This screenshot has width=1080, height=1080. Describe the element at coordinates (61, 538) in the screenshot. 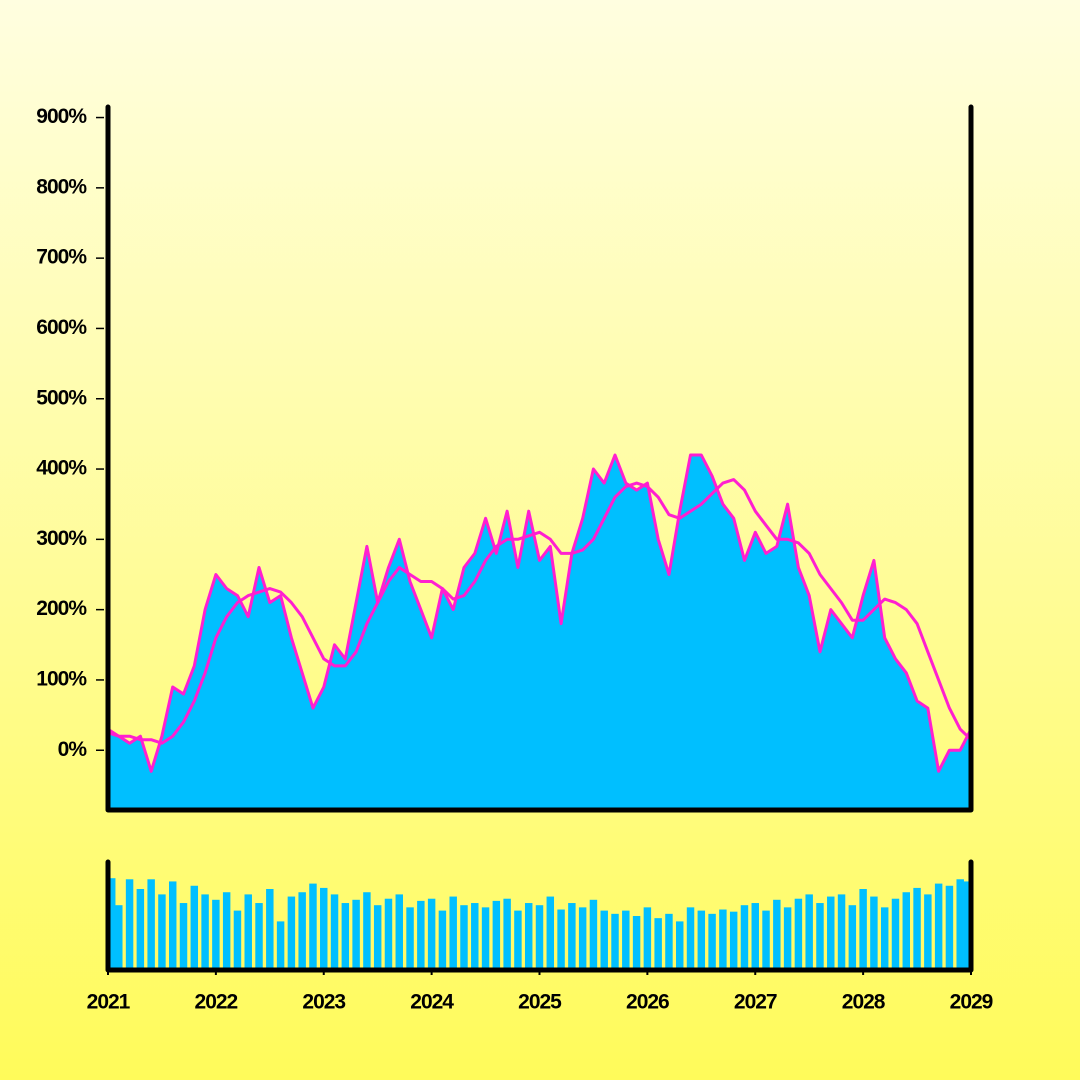

I see `y-tick-label: 300%` at that location.